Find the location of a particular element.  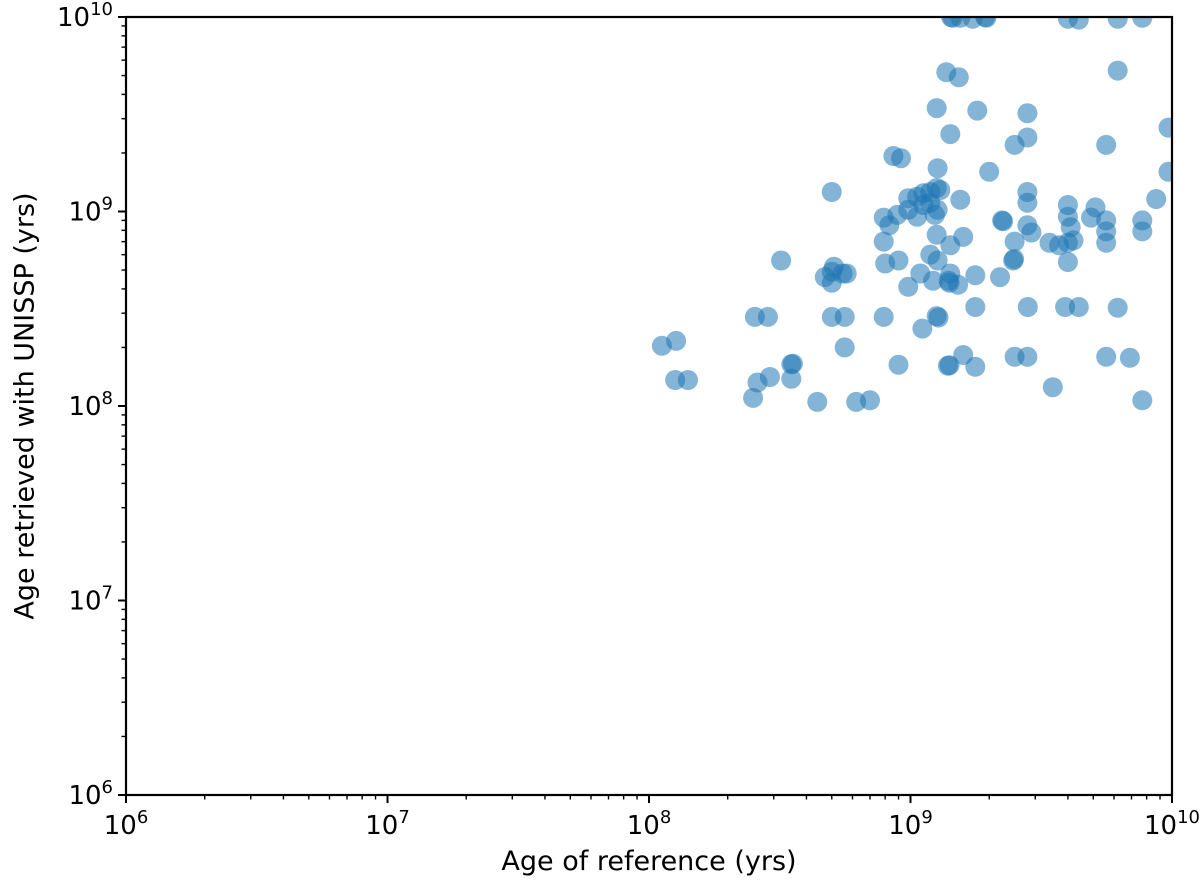

y-axis-label: Age retrieved with UNISSP (yrs) is located at coordinates (25, 406).